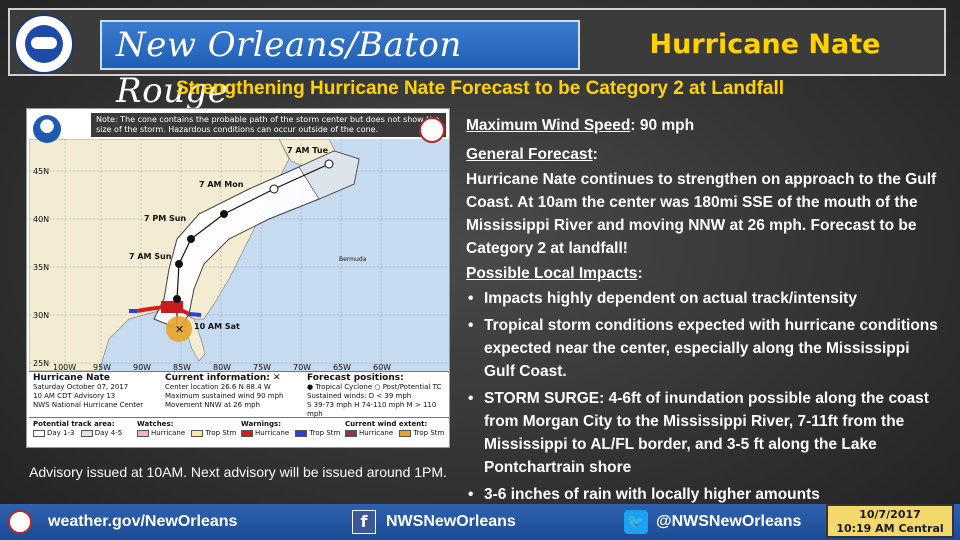 The image size is (960, 540). What do you see at coordinates (704, 273) in the screenshot?
I see `impacts-heading: Possible Local Impacts:` at bounding box center [704, 273].